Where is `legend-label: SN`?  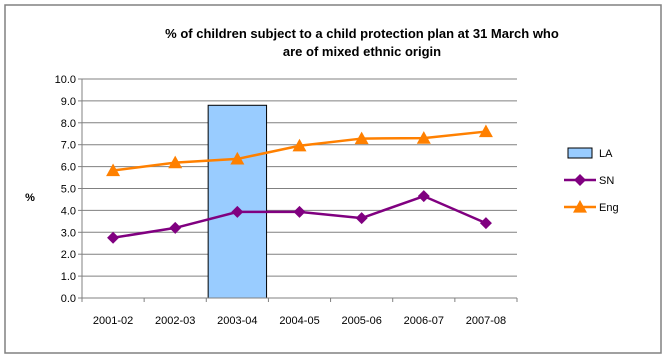
legend-label: SN is located at coordinates (606, 181).